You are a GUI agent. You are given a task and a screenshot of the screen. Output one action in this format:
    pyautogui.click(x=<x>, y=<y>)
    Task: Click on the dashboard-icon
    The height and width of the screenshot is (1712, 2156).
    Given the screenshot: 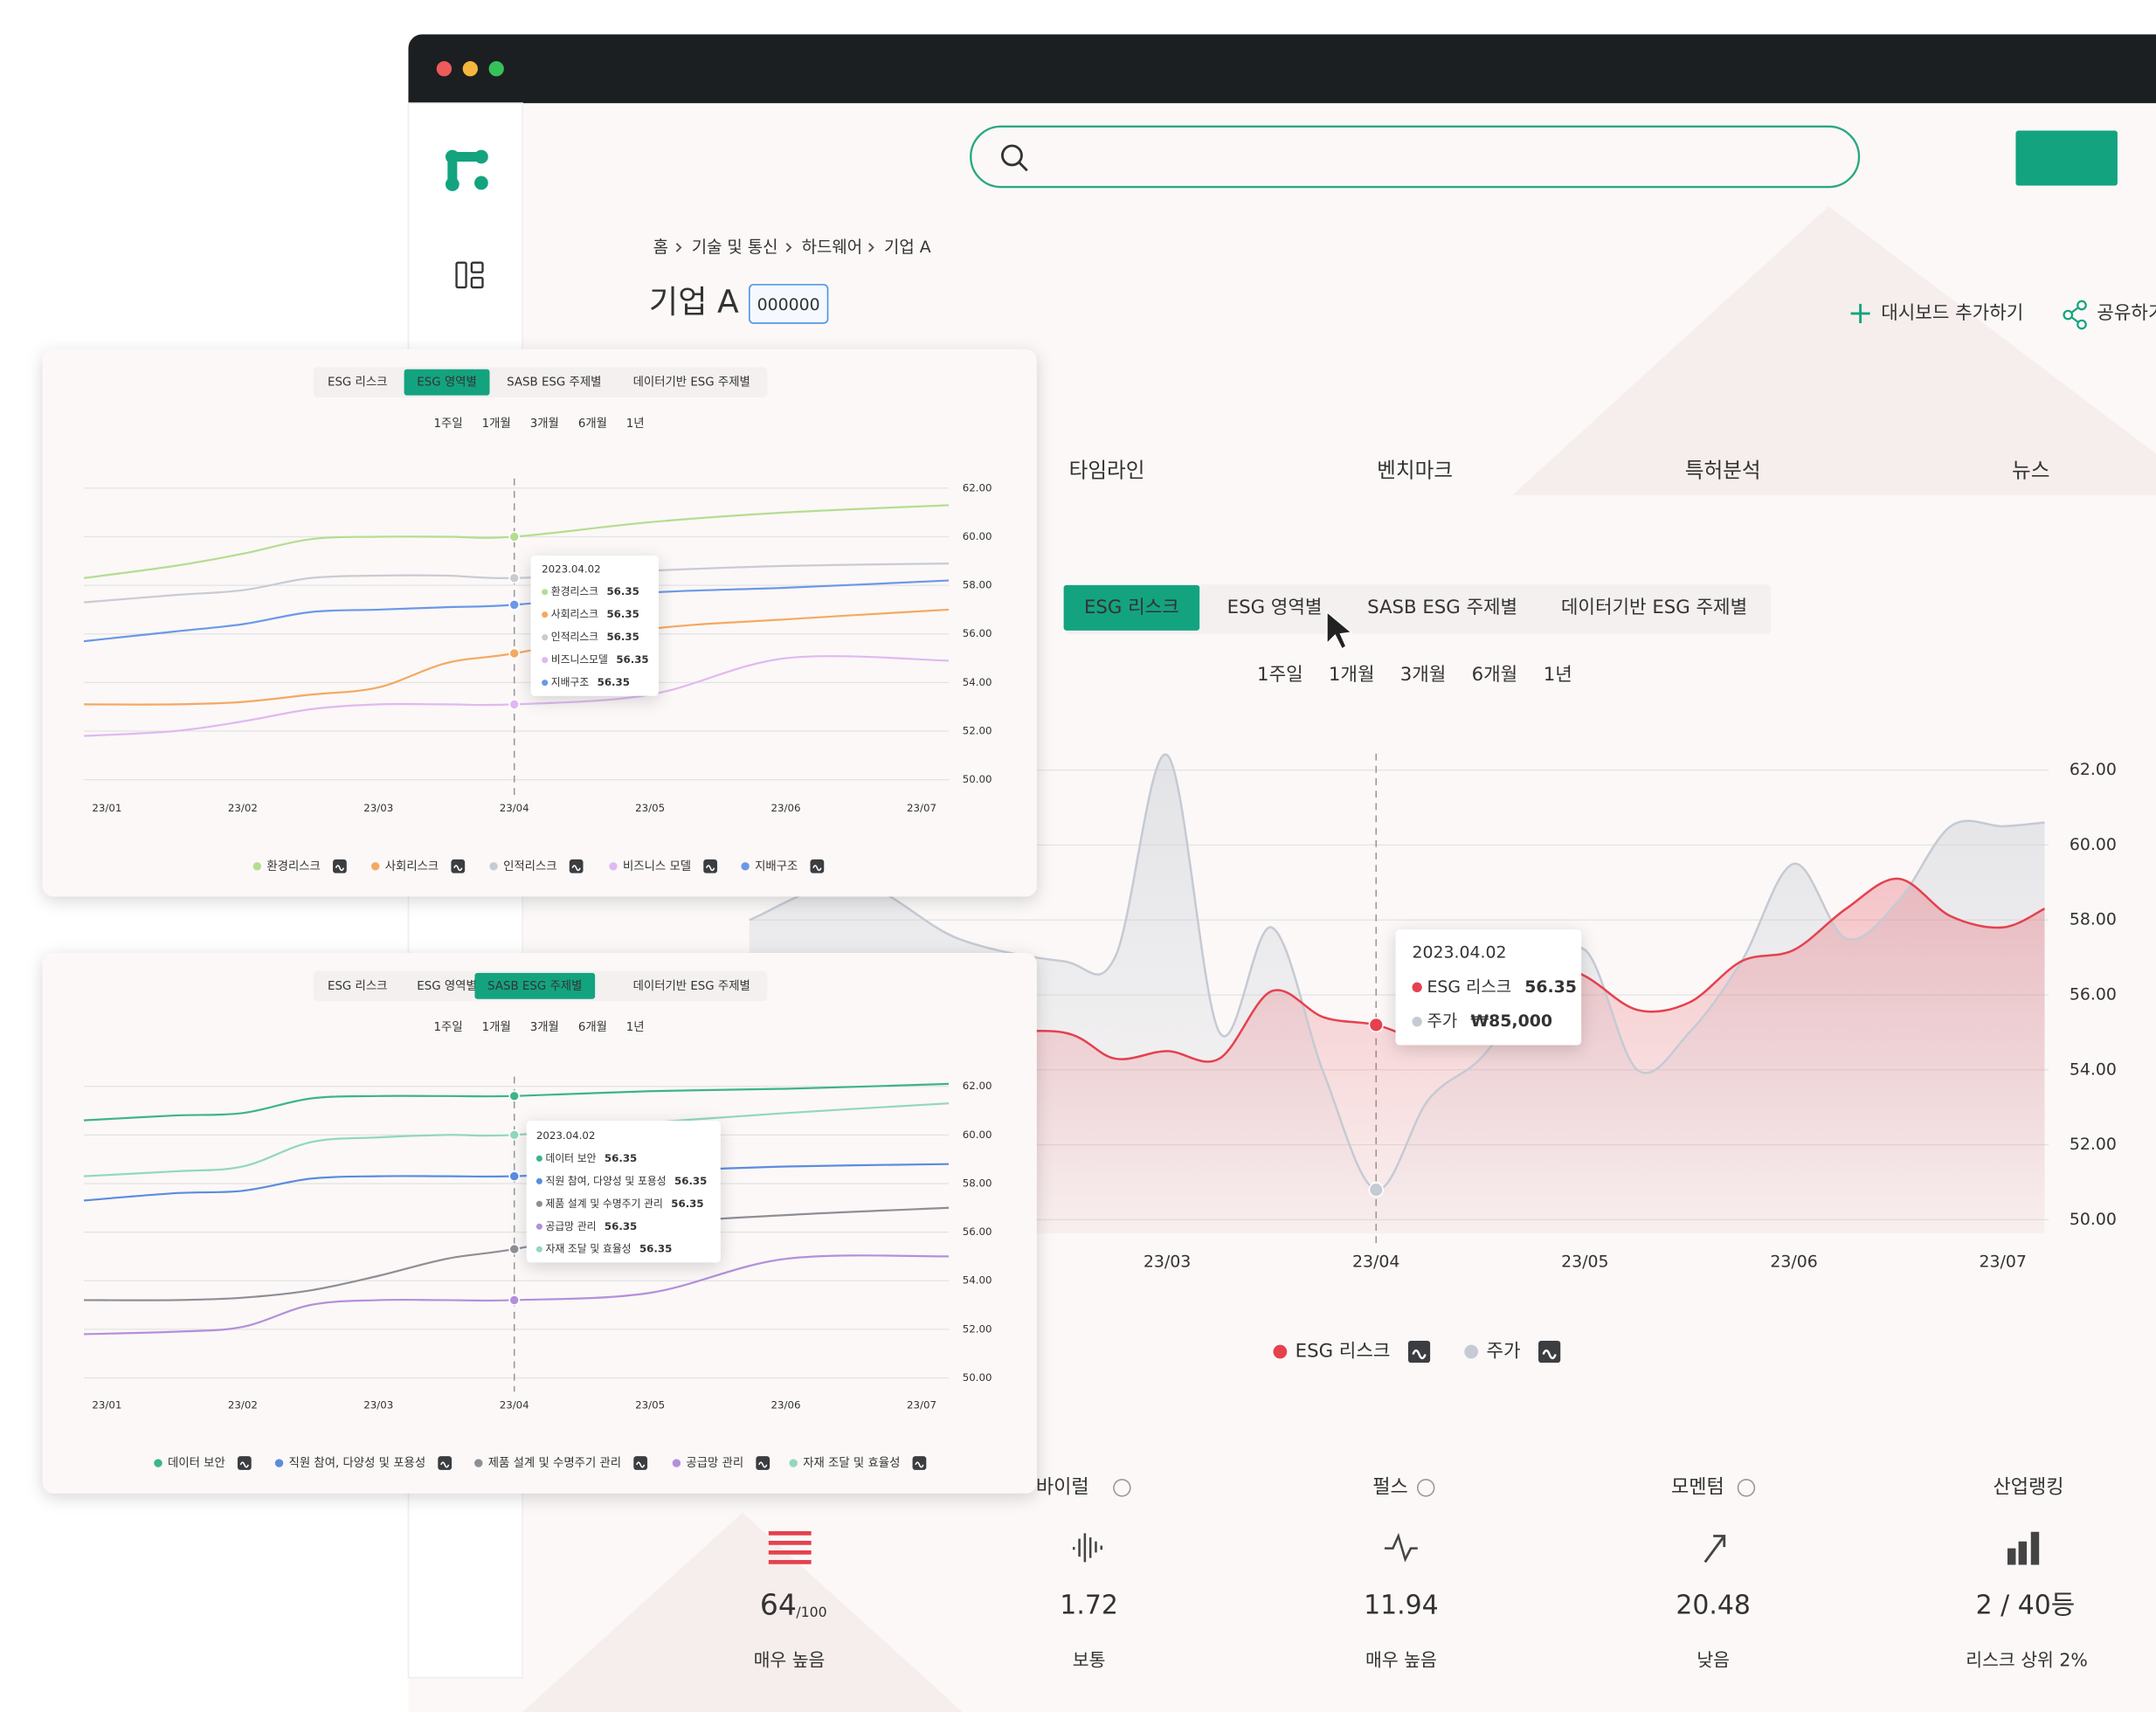 What is the action you would take?
    pyautogui.click(x=470, y=275)
    